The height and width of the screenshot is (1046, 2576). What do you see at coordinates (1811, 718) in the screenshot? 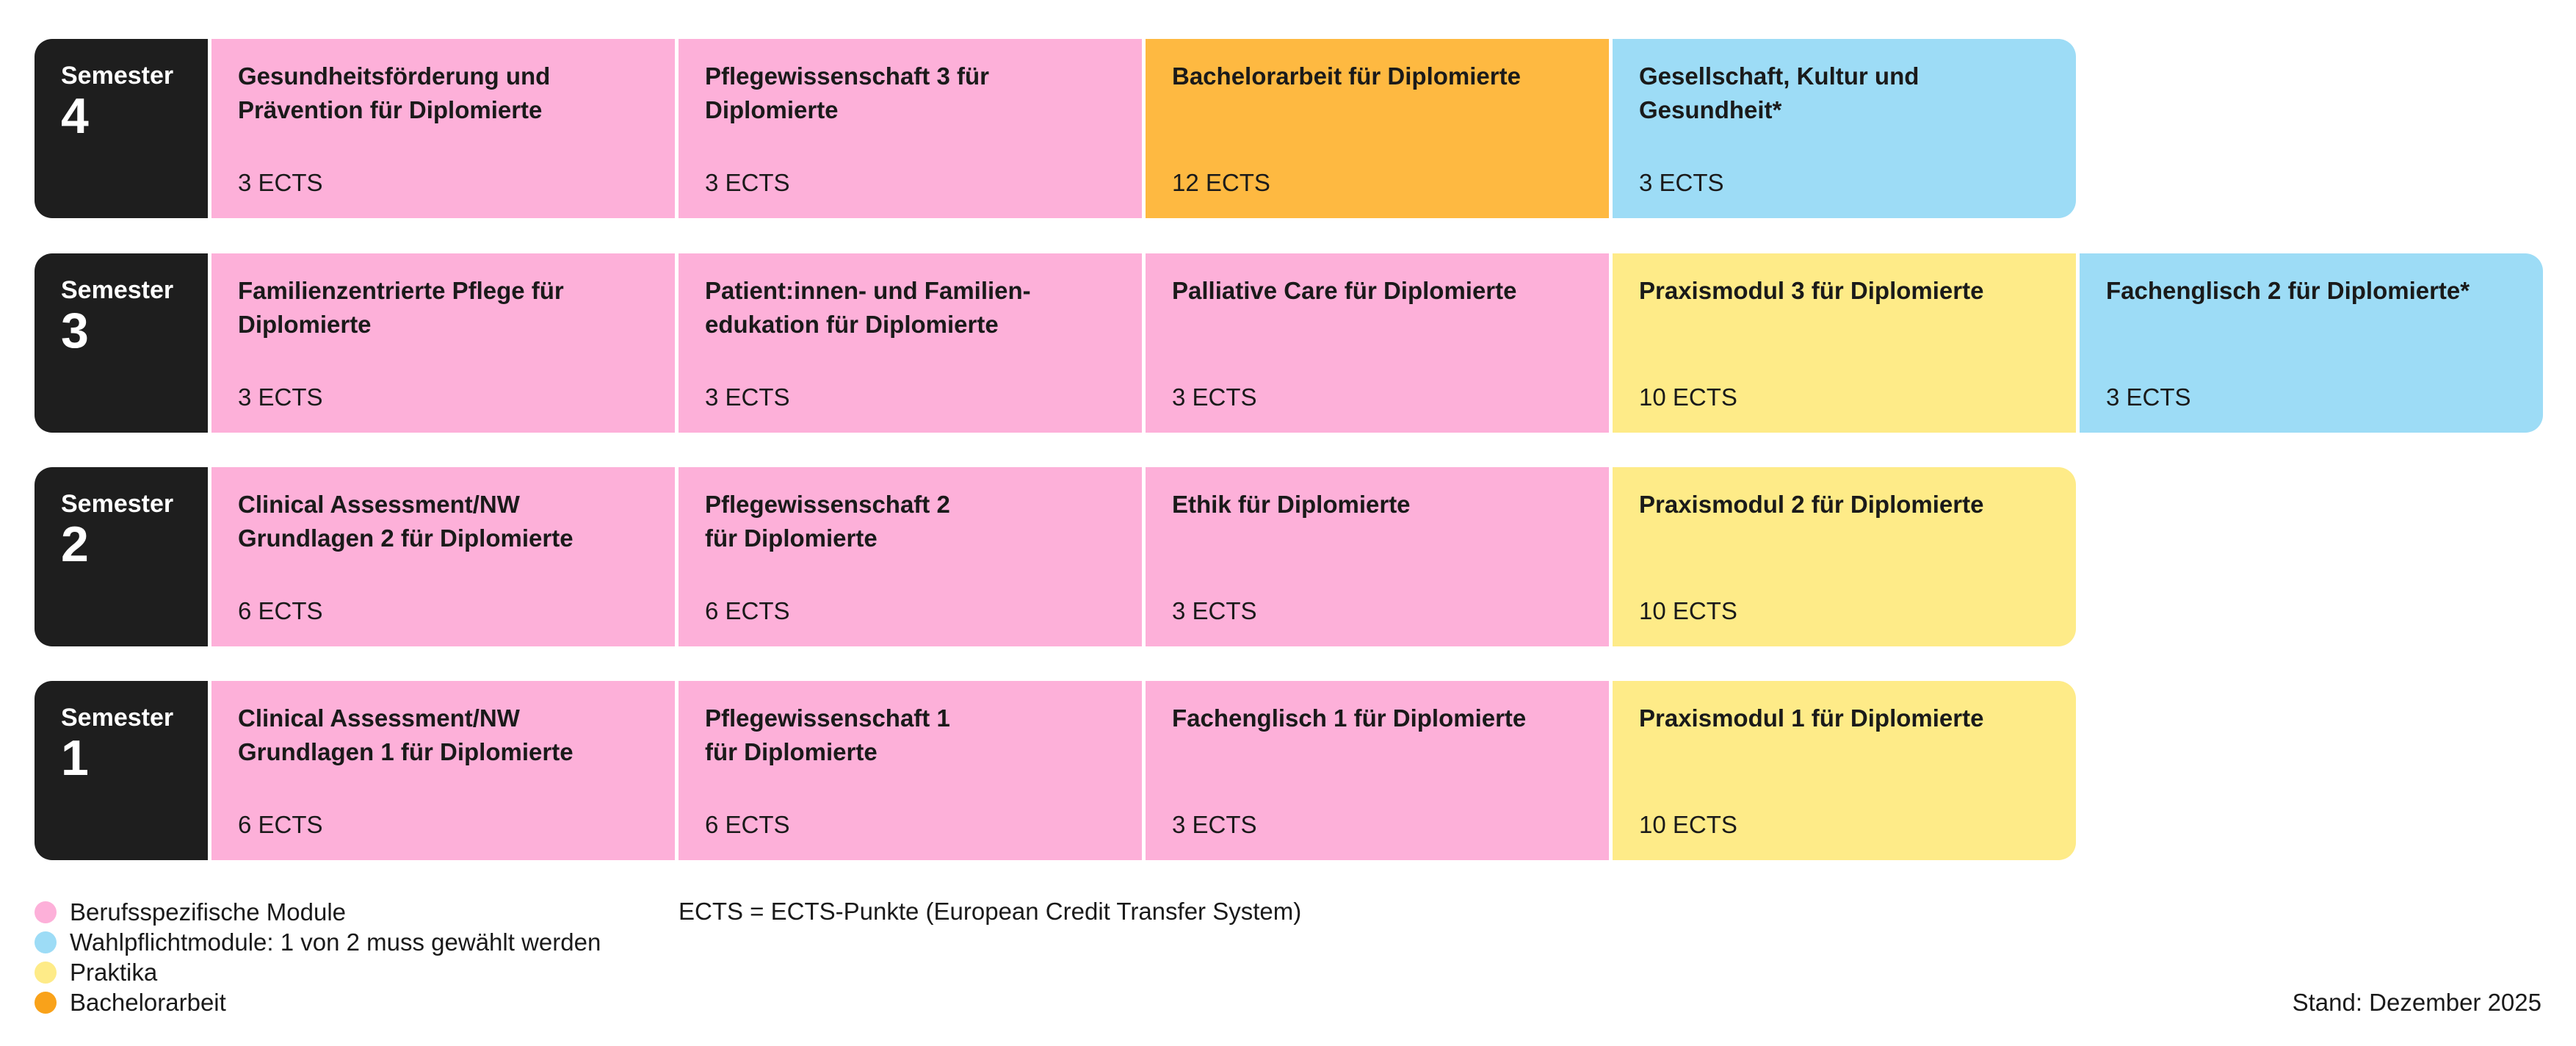
I see `module-title: Praxismodul 1 für Diplomierte` at bounding box center [1811, 718].